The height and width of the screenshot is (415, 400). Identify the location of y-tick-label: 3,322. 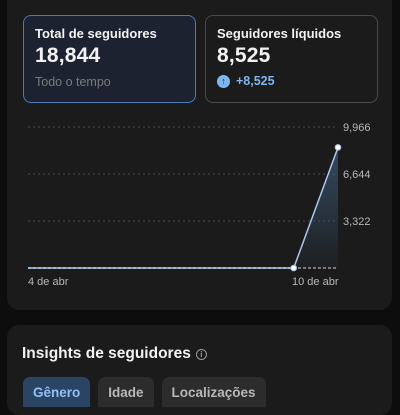
(357, 222).